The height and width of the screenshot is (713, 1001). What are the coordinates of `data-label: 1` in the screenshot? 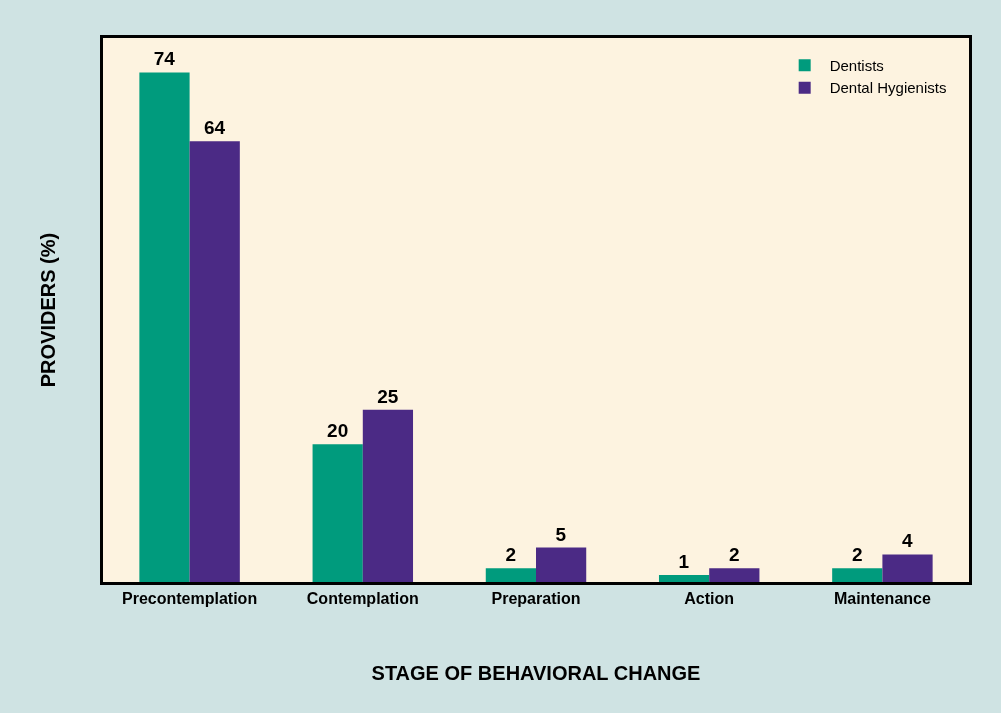 It's located at (684, 562).